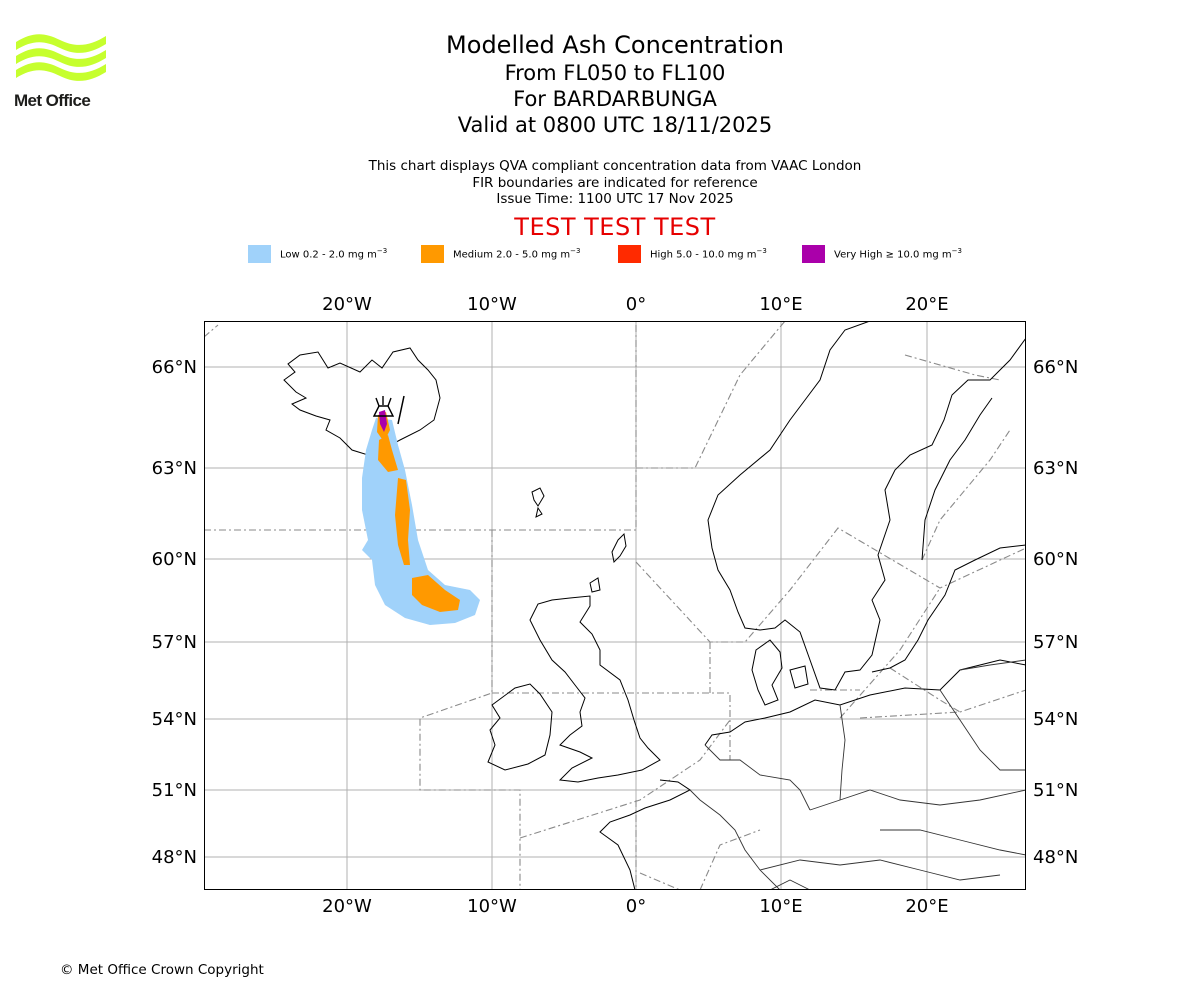 The image size is (1200, 1000). What do you see at coordinates (328, 255) in the screenshot?
I see `legend-label-low: Low 0.2 - 2.0 mg m` at bounding box center [328, 255].